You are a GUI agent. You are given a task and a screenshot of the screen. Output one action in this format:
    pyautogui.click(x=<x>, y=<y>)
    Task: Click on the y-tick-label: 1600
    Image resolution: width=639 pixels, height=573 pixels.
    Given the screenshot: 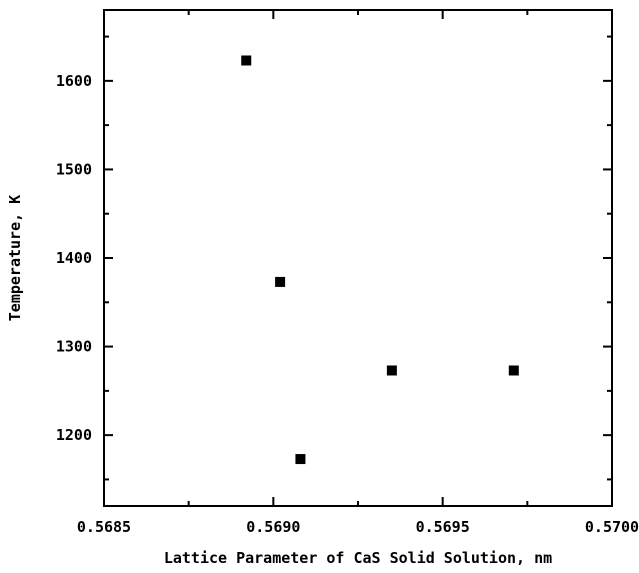 What is the action you would take?
    pyautogui.click(x=74, y=81)
    